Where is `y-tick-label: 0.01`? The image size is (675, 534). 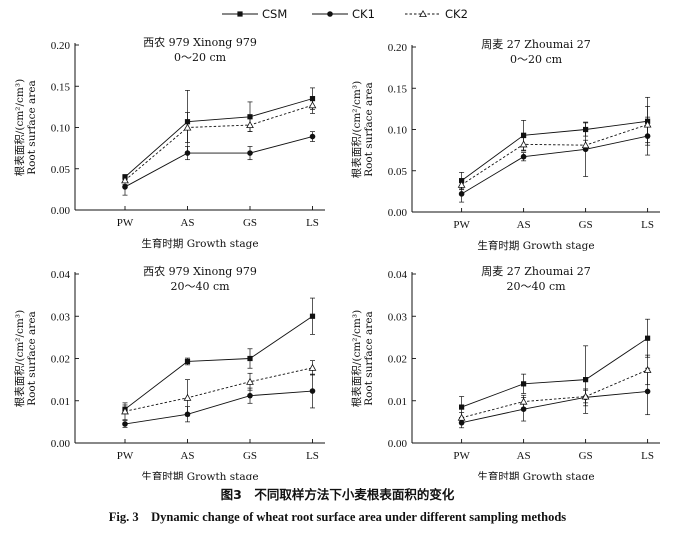 y-tick-label: 0.01 is located at coordinates (397, 402).